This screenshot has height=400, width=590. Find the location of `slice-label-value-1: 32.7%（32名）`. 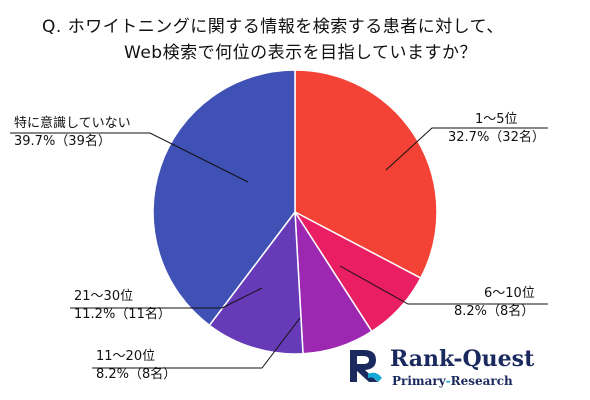

slice-label-value-1: 32.7%（32名） is located at coordinates (496, 137).